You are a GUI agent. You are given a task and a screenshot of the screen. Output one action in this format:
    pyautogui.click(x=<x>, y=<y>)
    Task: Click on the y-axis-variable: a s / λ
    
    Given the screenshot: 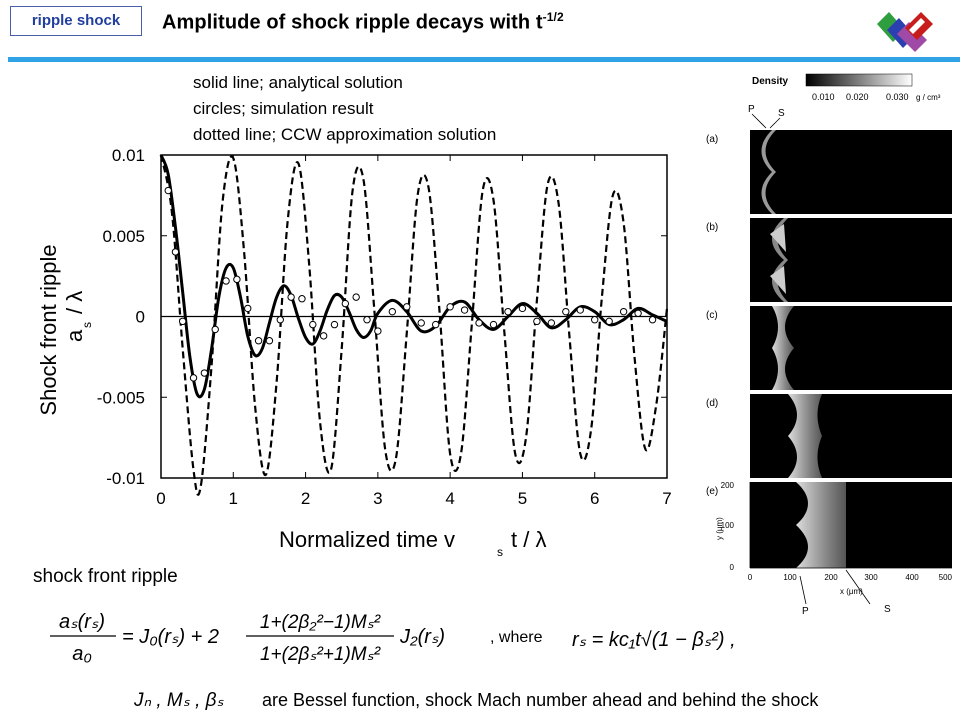 What is the action you would take?
    pyautogui.click(x=78, y=316)
    